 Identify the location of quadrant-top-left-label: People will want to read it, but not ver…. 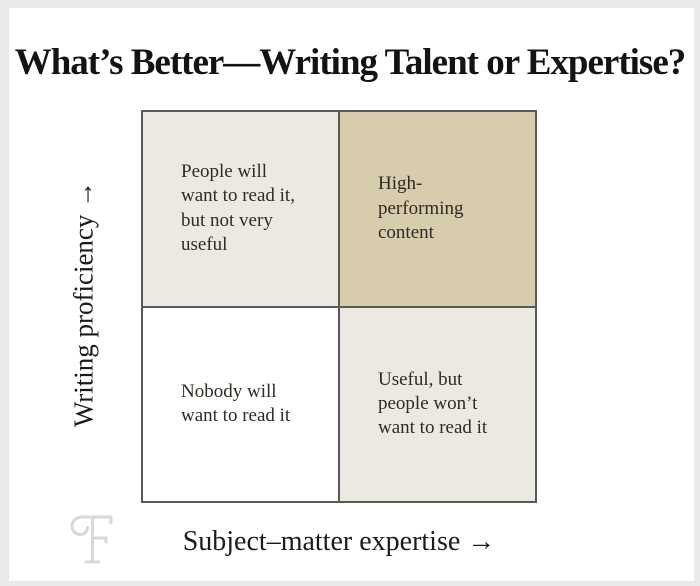
(238, 208).